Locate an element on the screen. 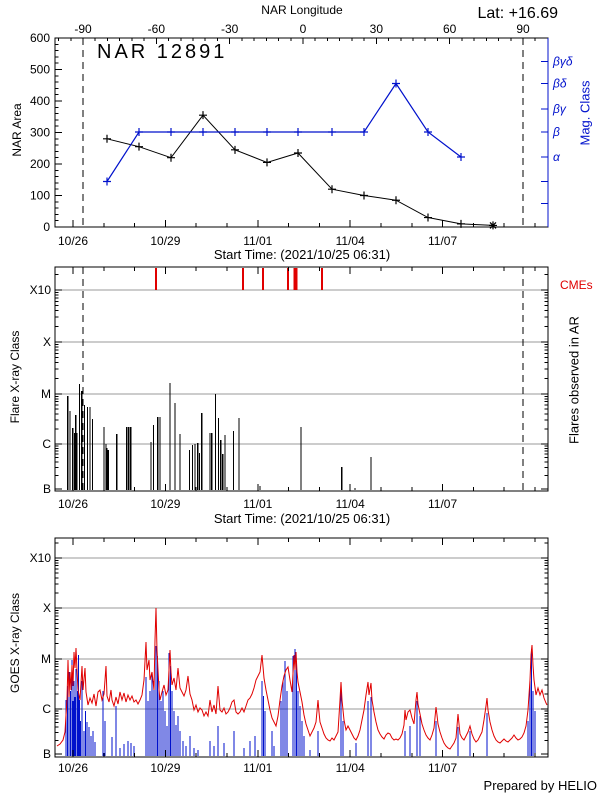  area-tick-label: 200 is located at coordinates (40, 164).